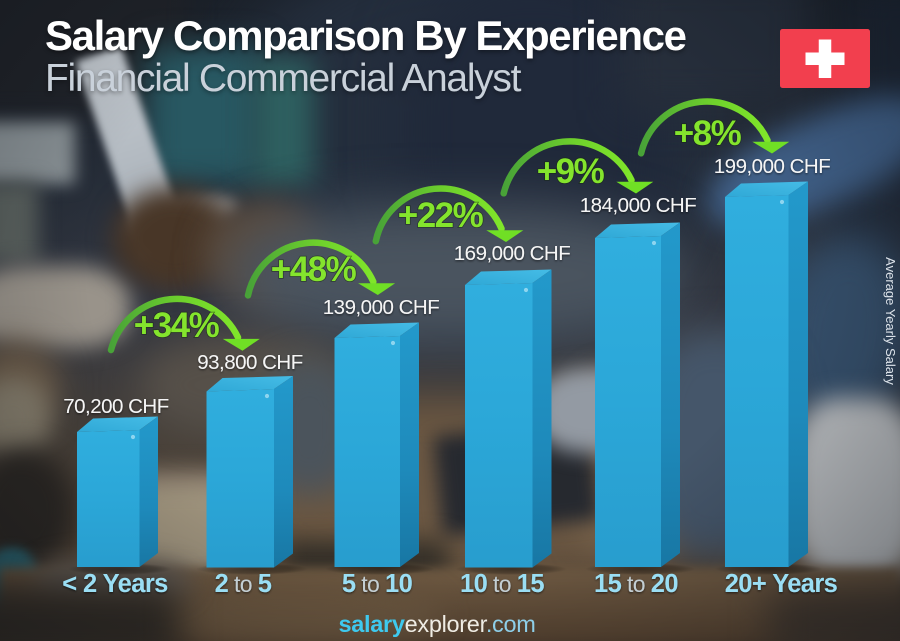  I want to click on svg-text: +8%, so click(708, 133).